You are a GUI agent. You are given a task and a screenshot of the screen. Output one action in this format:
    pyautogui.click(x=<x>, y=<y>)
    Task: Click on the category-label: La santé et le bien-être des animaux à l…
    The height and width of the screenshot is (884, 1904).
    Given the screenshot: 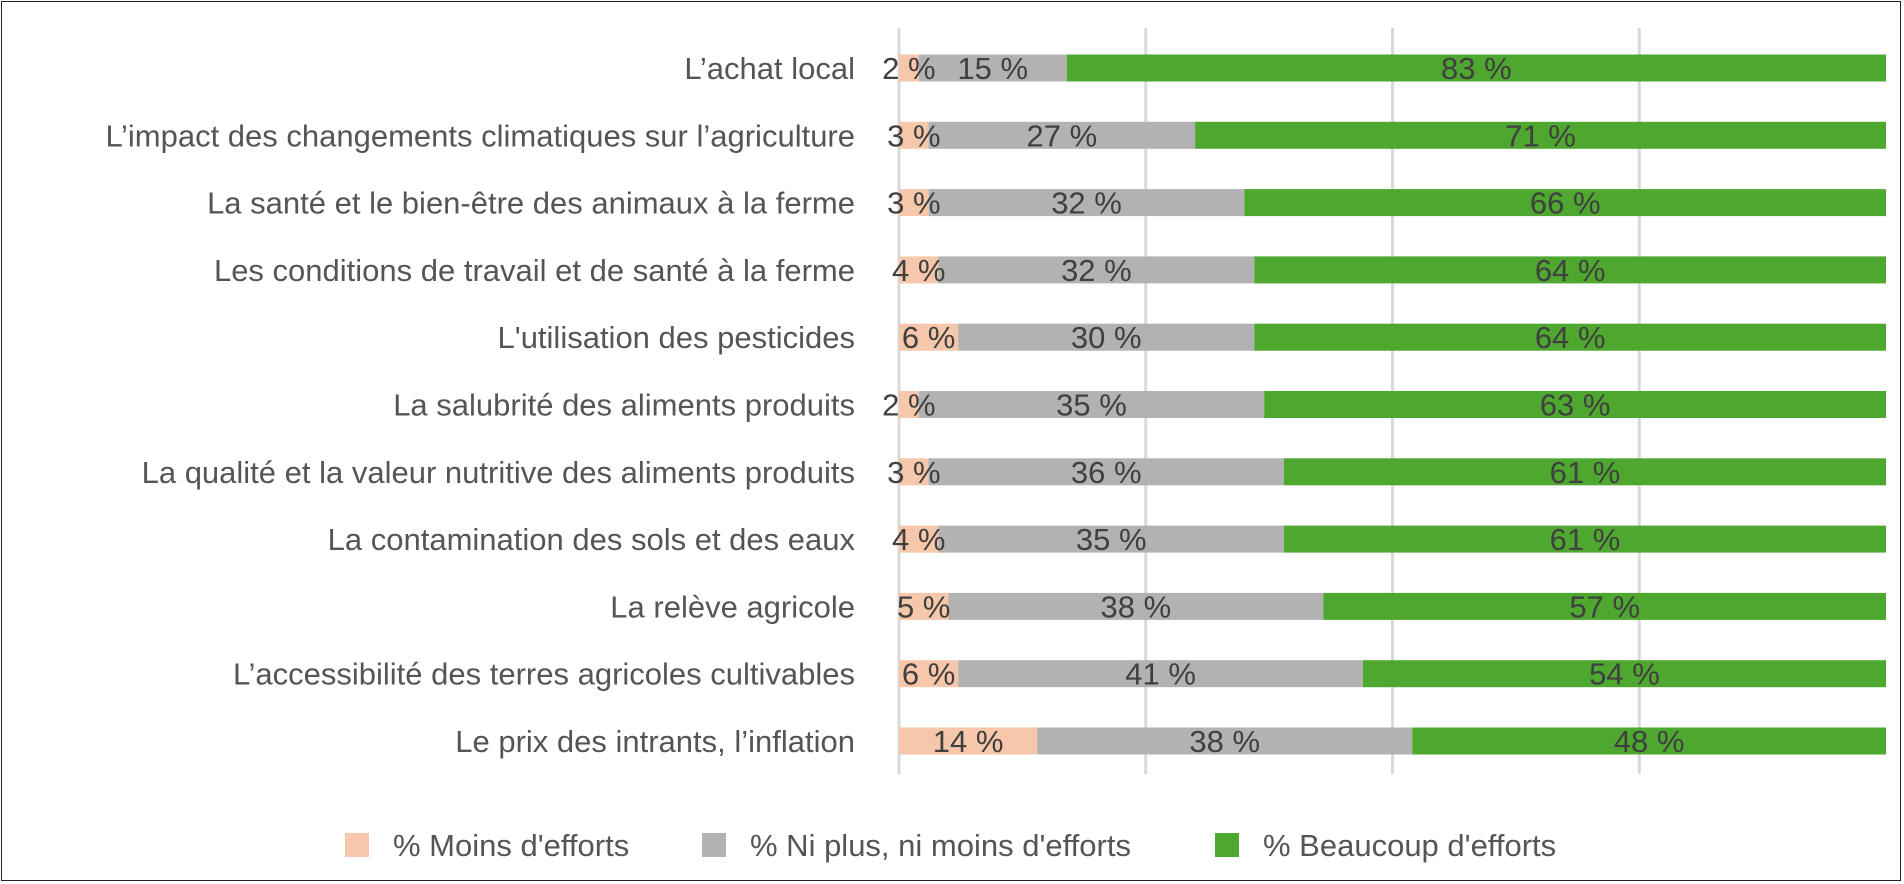 What is the action you would take?
    pyautogui.click(x=531, y=203)
    